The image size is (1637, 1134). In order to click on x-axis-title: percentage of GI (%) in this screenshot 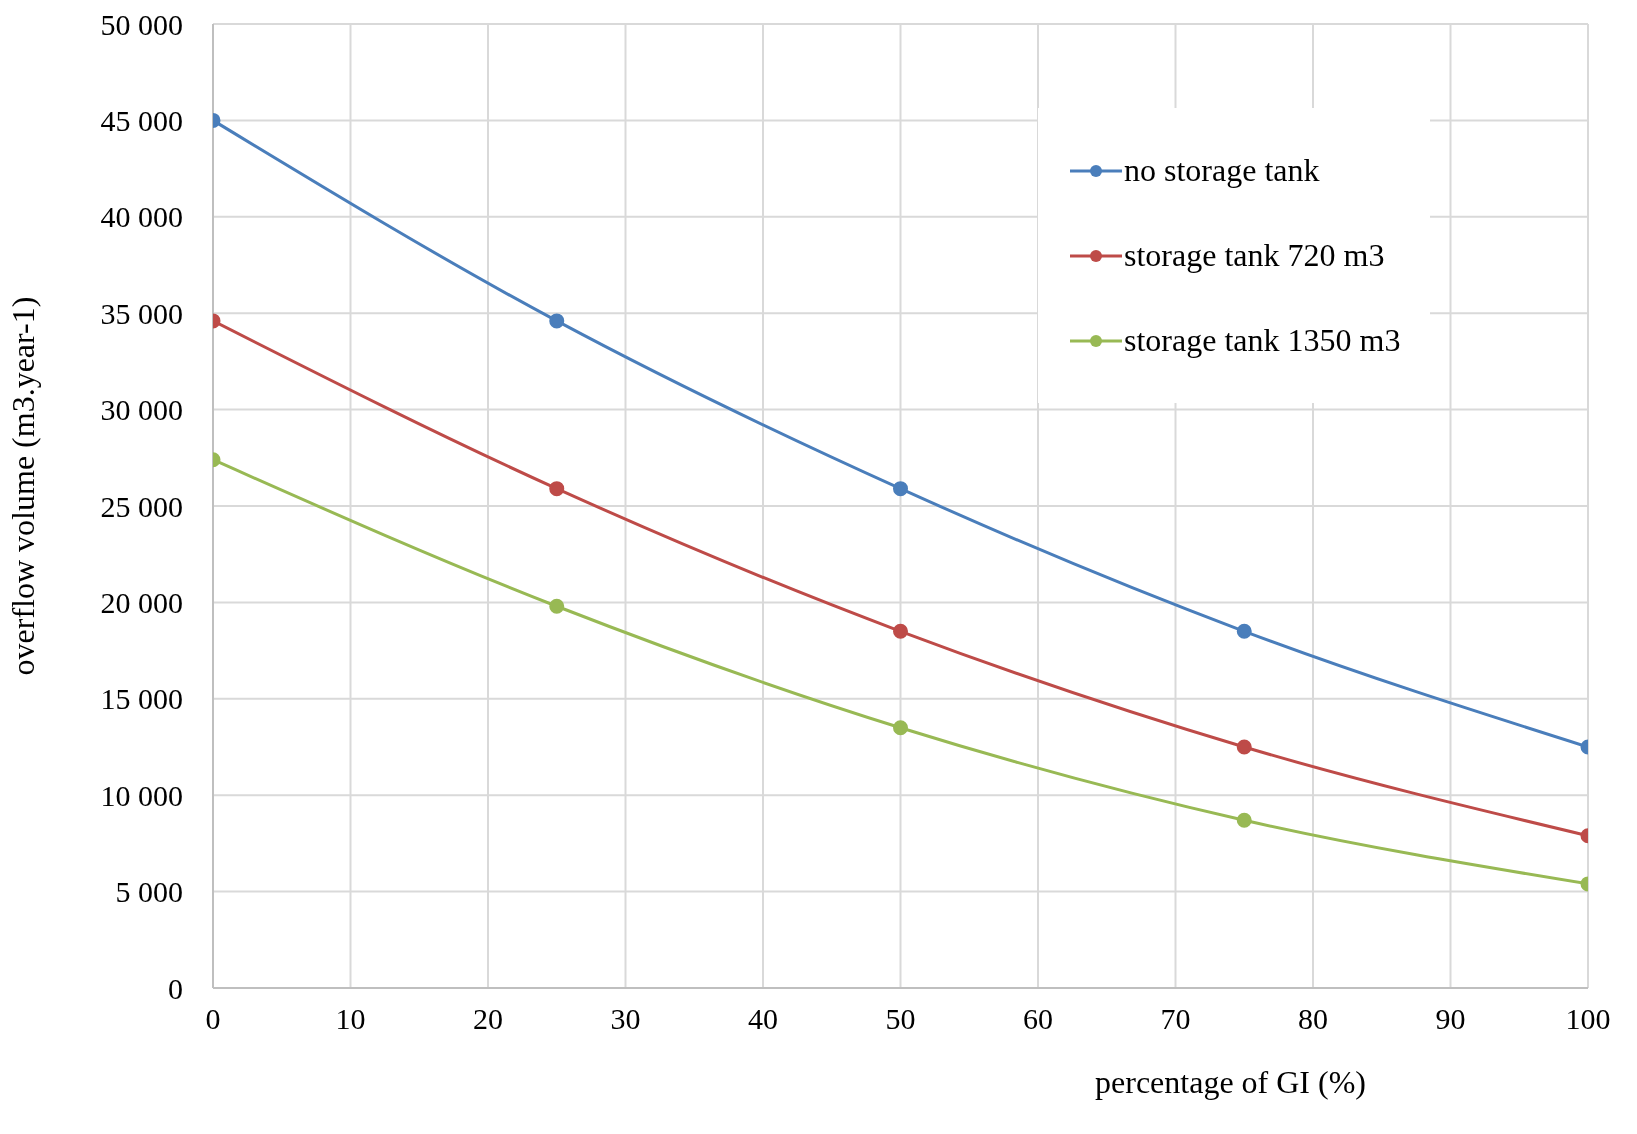, I will do `click(1230, 1082)`.